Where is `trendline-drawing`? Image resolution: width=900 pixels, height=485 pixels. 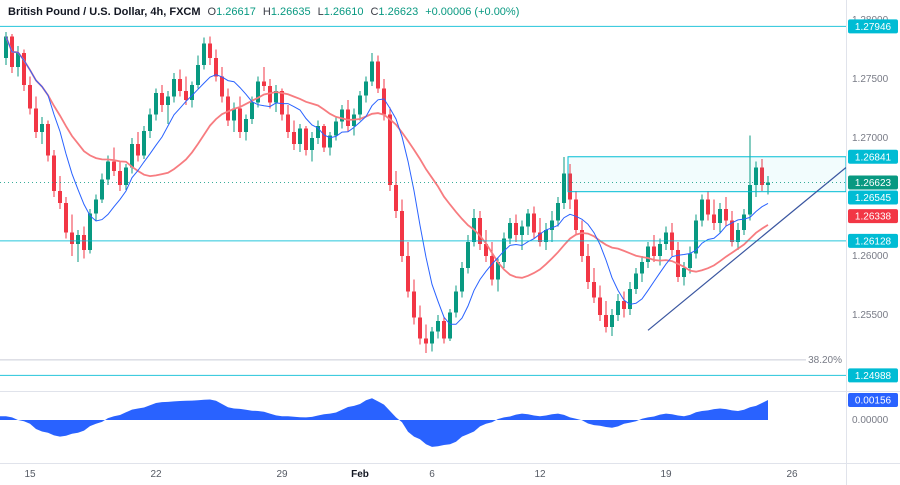 trendline-drawing is located at coordinates (747, 249).